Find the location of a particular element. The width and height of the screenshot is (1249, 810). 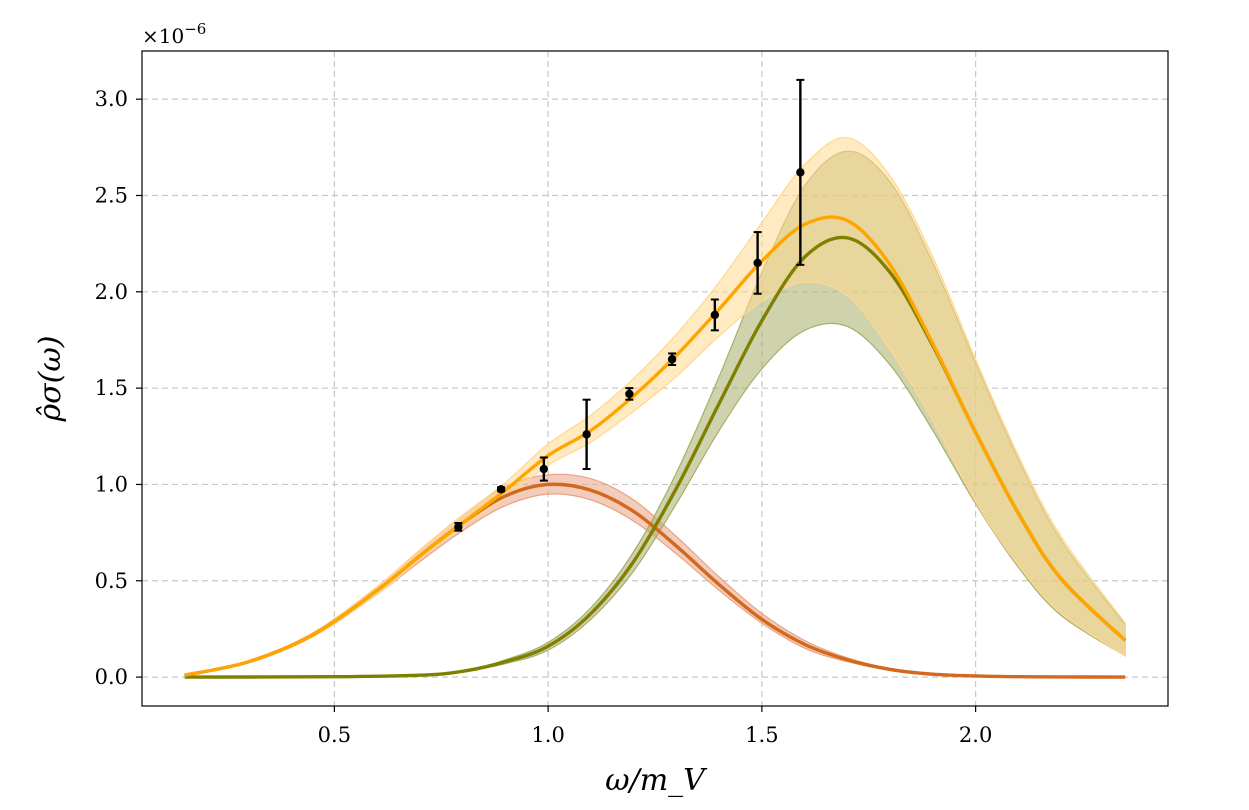

y-axis-multiplier: ×10⁻⁶ is located at coordinates (174, 34).